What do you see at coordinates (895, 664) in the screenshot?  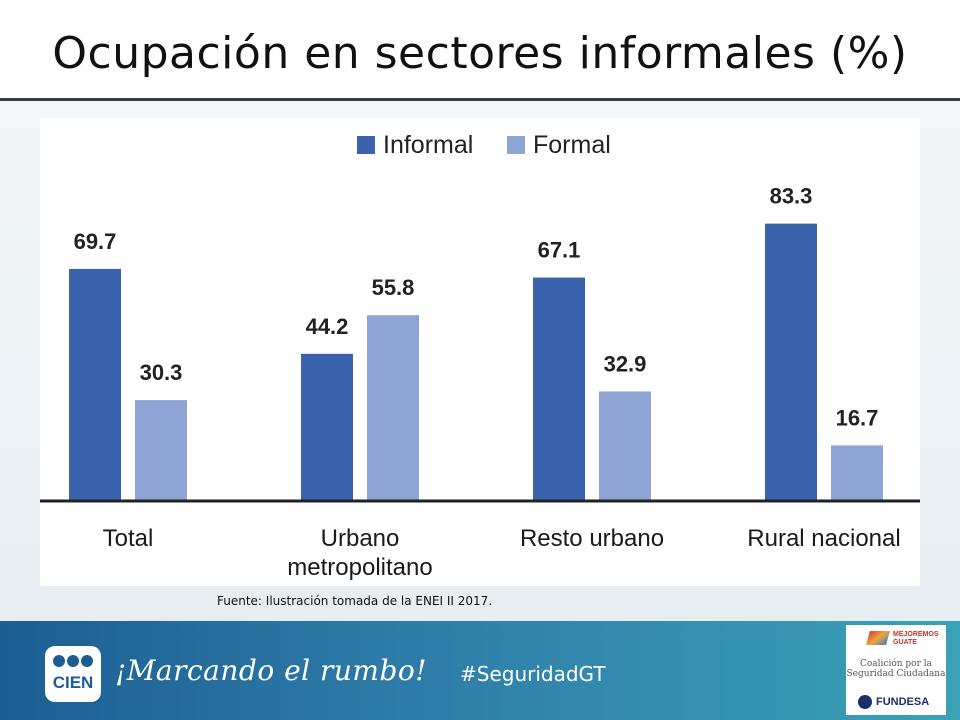 I see `coalition-line-1: Coalición por la` at bounding box center [895, 664].